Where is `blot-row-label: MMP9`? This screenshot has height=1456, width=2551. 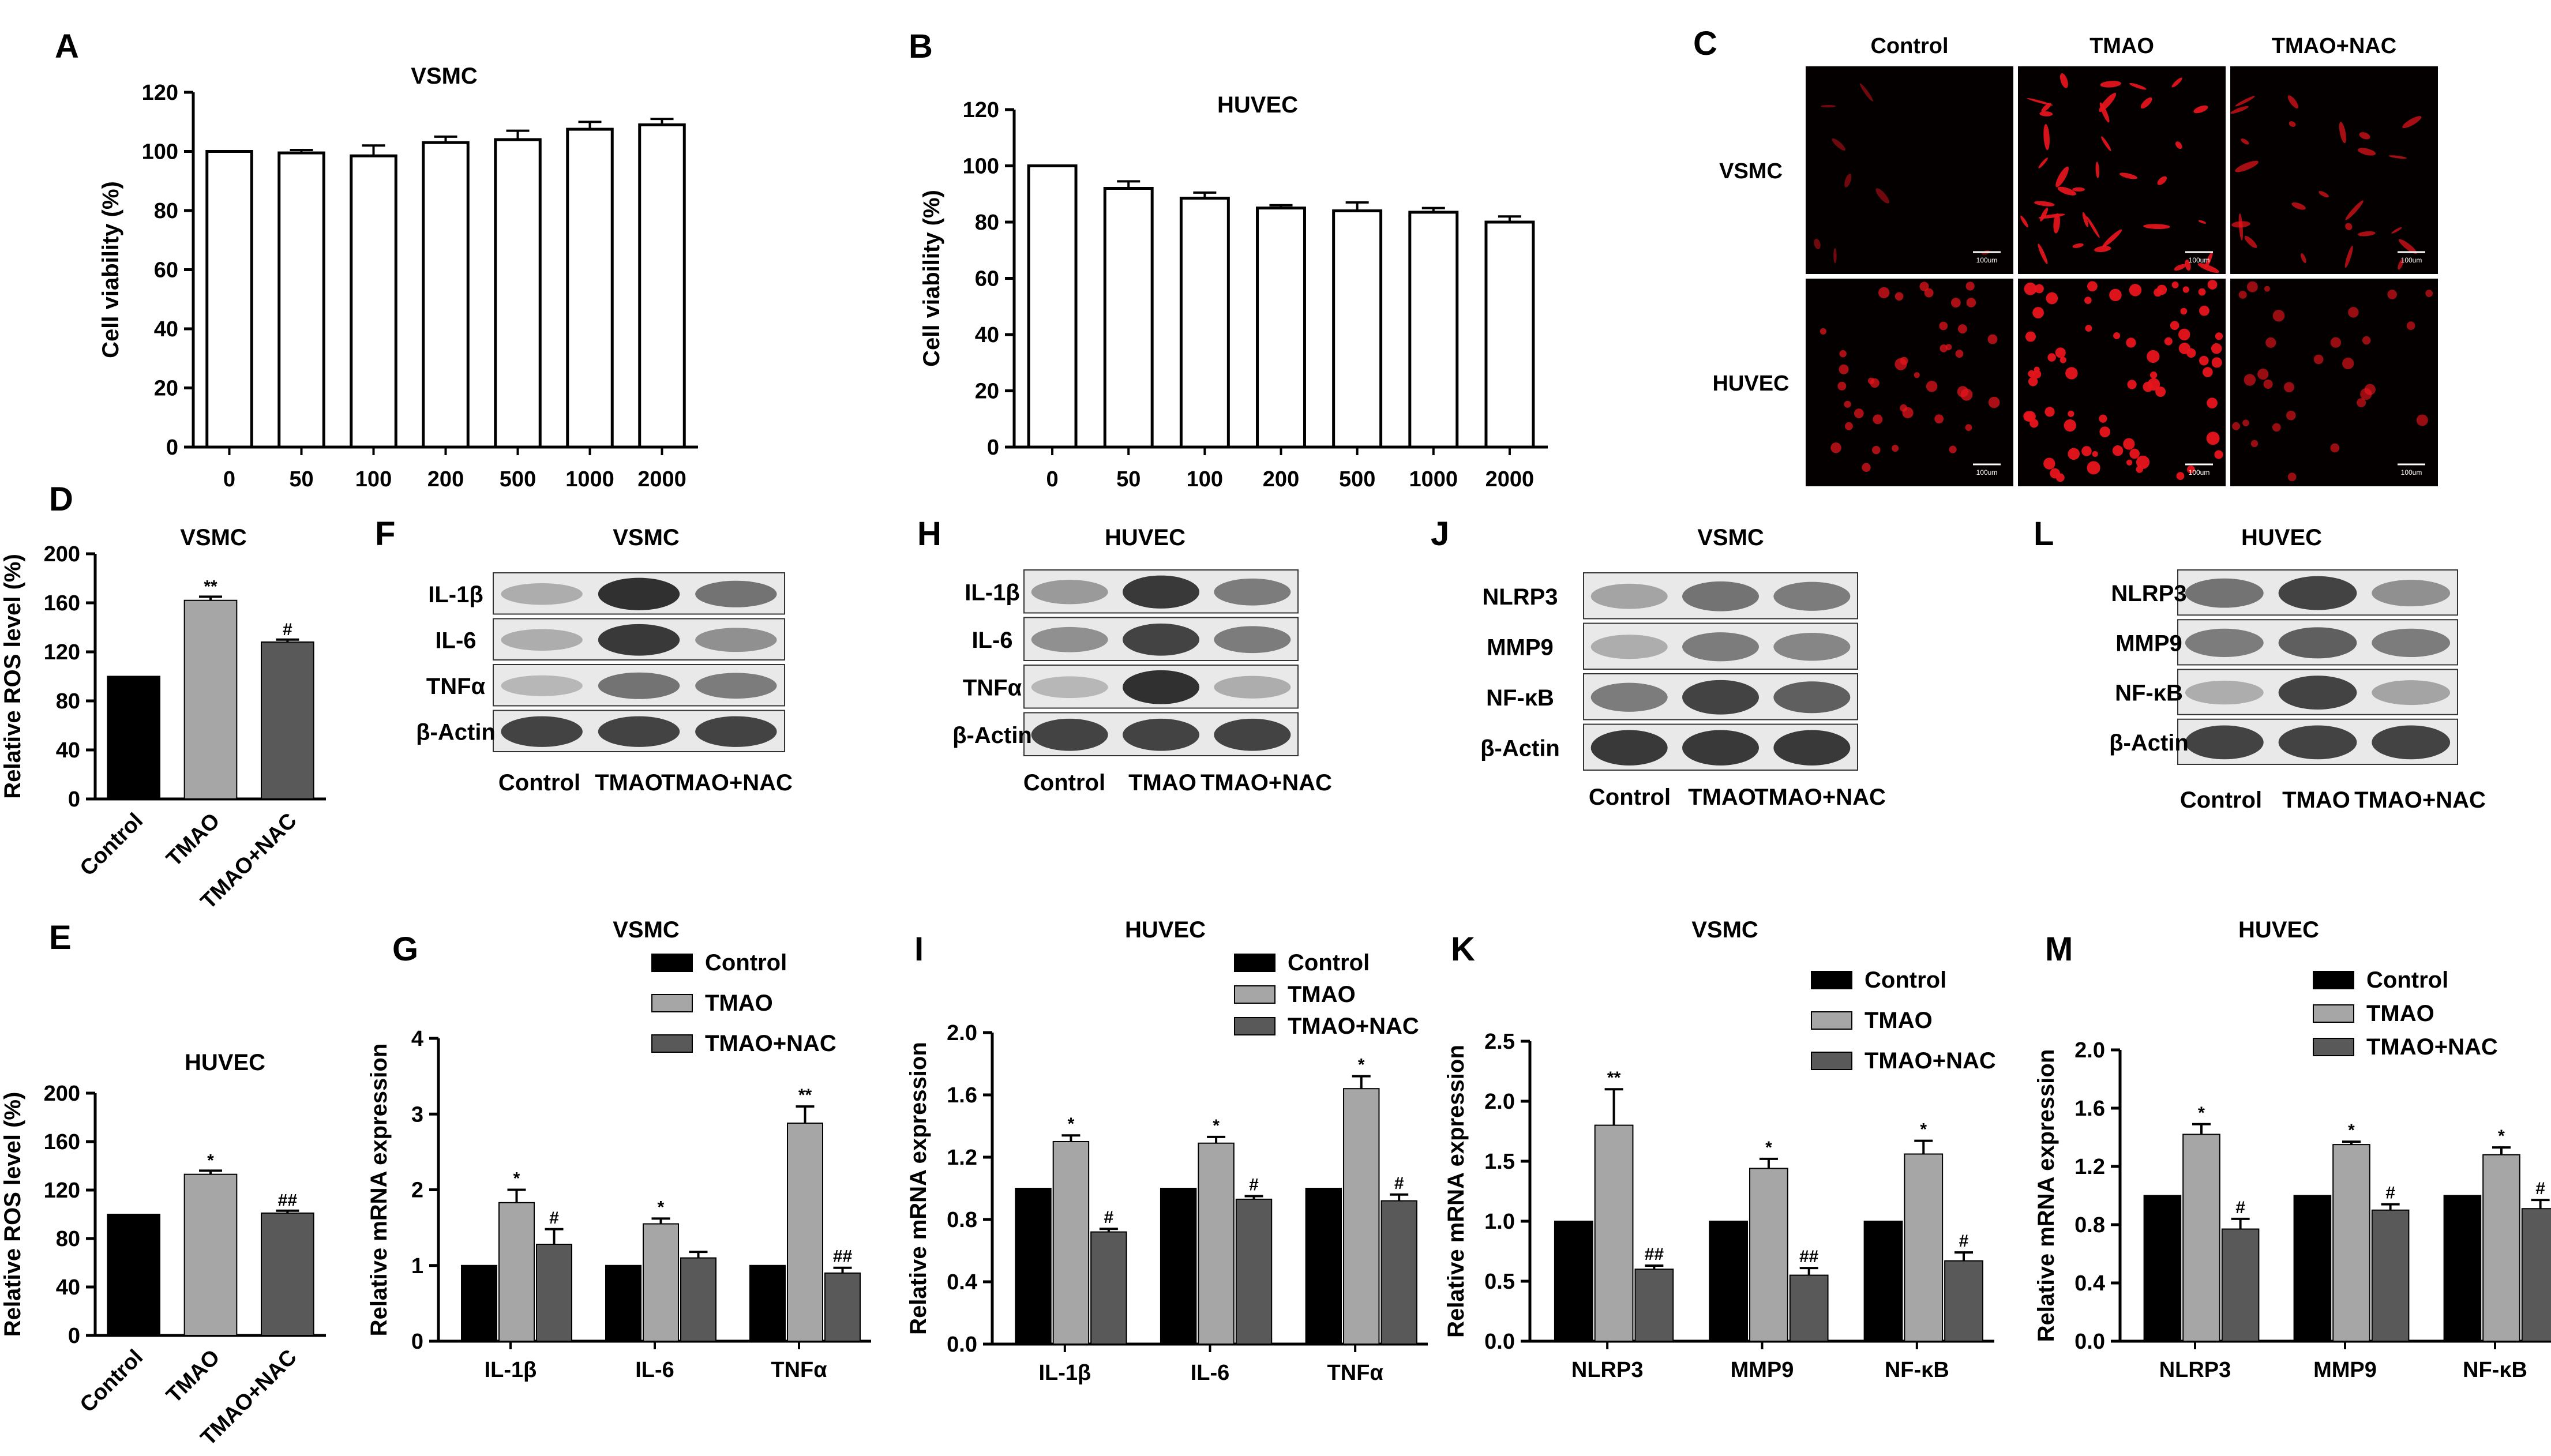 blot-row-label: MMP9 is located at coordinates (1520, 647).